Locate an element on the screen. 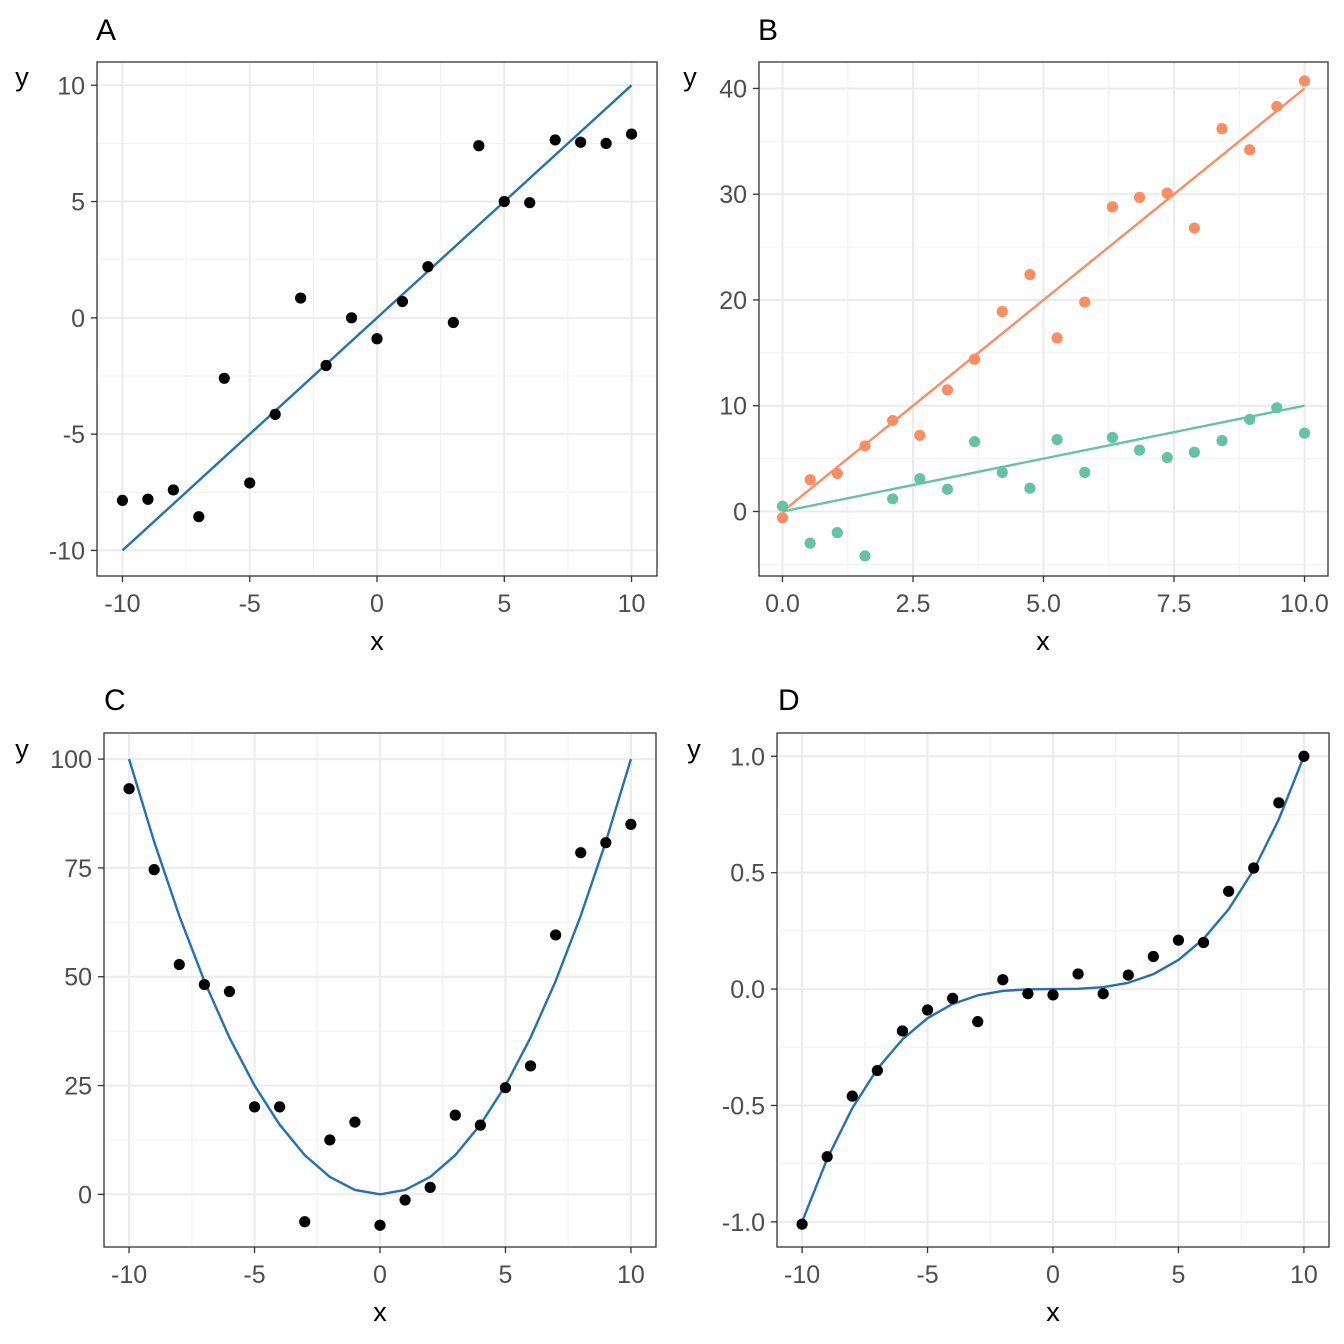 The height and width of the screenshot is (1344, 1344). panel-b-y-axis-title: y is located at coordinates (690, 77).